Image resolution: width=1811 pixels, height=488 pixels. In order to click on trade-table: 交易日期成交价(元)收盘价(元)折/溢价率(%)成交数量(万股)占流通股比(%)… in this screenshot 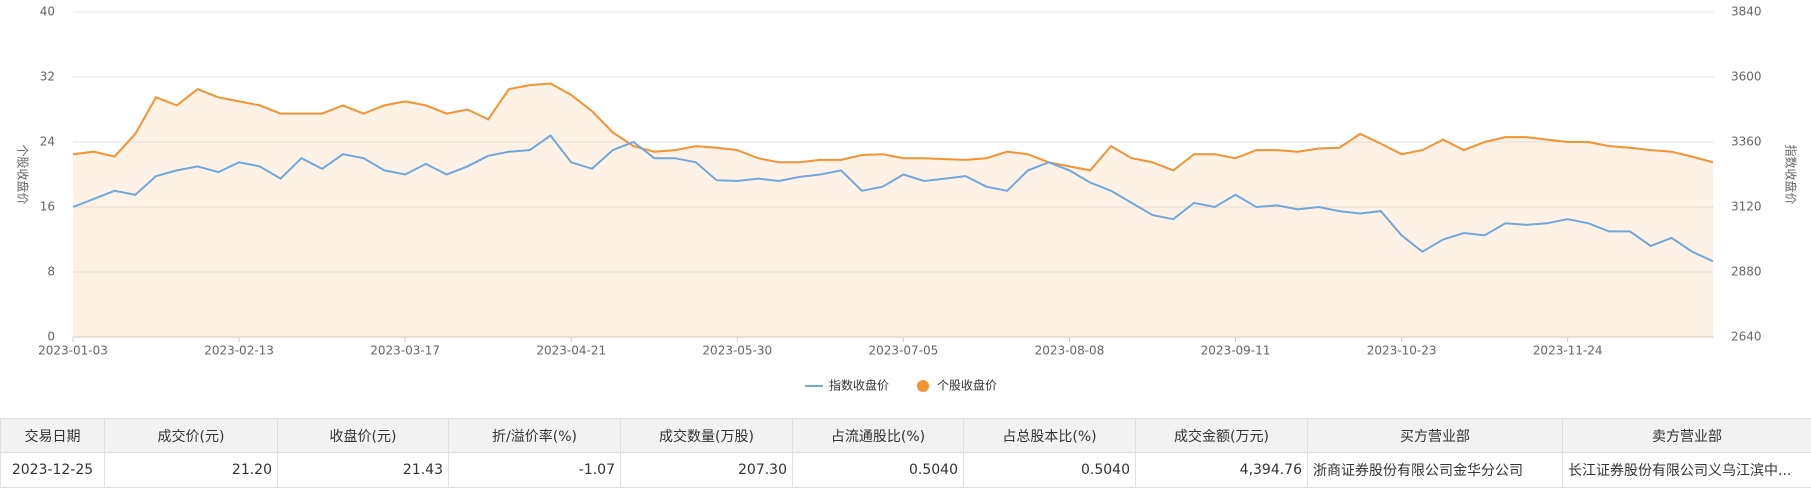, I will do `click(905, 453)`.